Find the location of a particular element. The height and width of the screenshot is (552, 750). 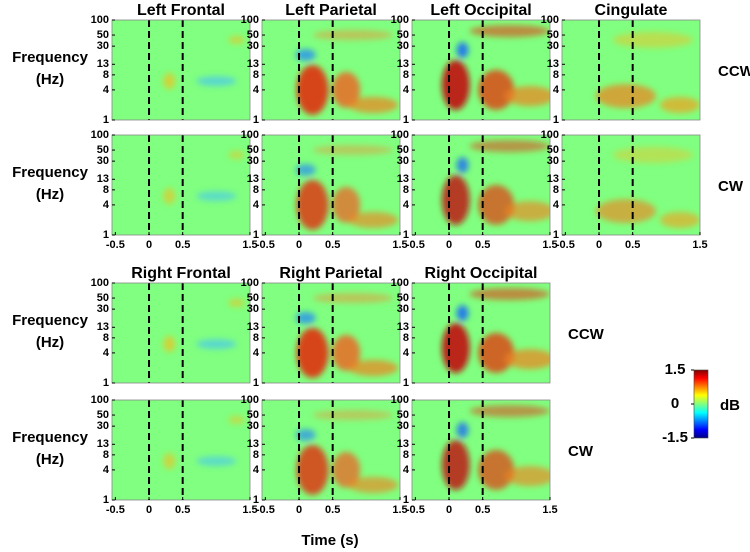

colorbar-tick-label: -1.5 is located at coordinates (675, 437).